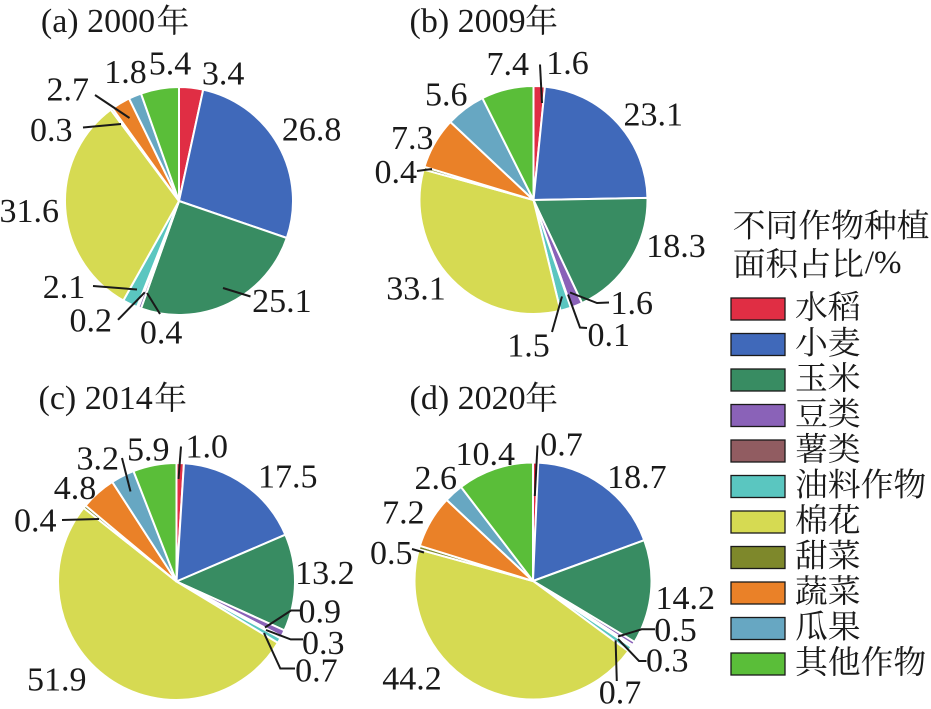 This screenshot has width=931, height=709. I want to click on svg-text: 7.3, so click(412, 138).